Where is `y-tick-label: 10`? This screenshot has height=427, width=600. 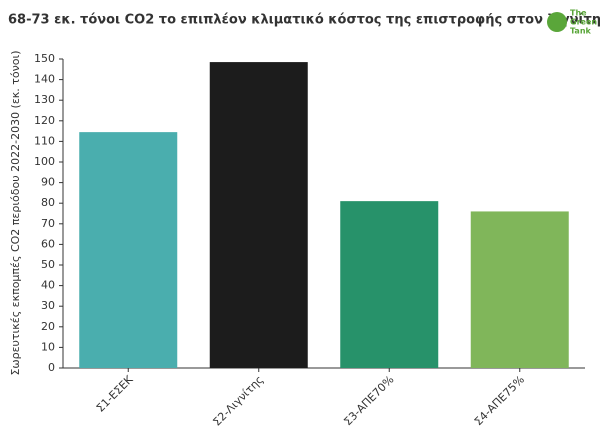 y-tick-label: 10 is located at coordinates (48, 346).